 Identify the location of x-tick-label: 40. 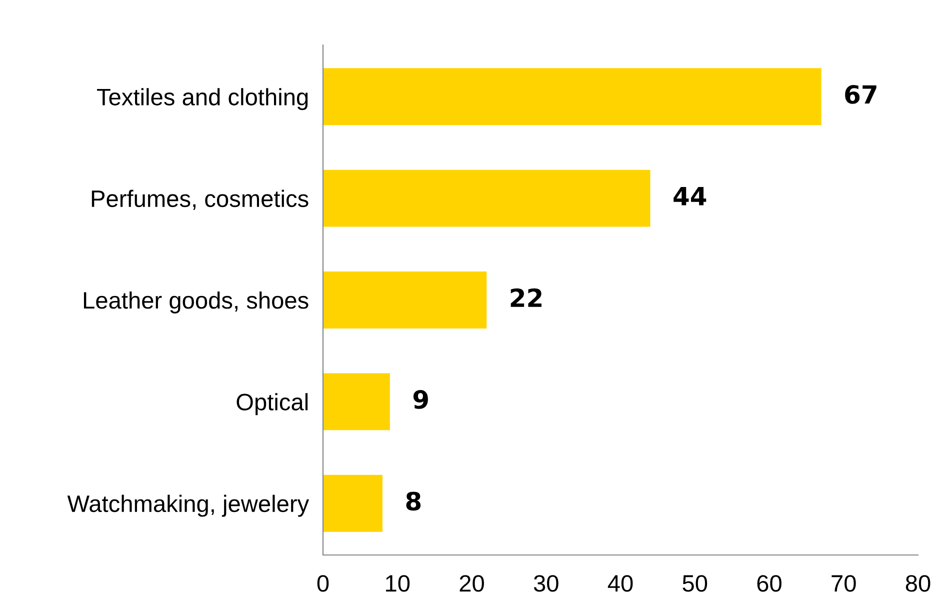
(620, 583).